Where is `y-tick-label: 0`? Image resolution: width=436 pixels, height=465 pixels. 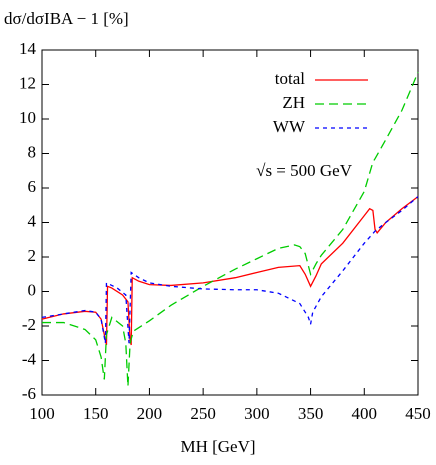
y-tick-label: 0 is located at coordinates (32, 289).